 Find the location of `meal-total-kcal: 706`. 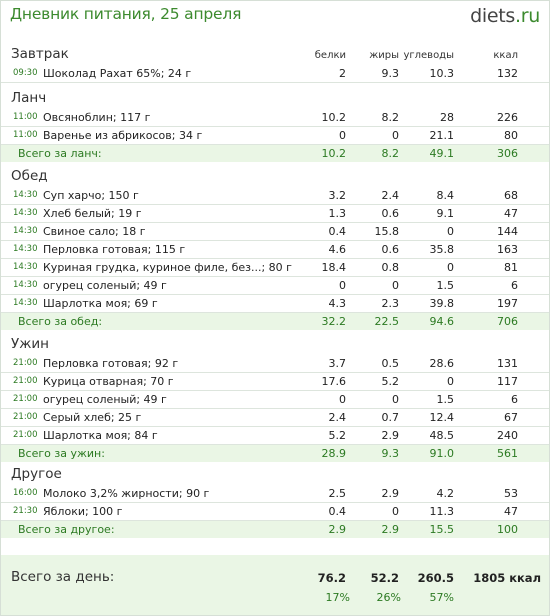

meal-total-kcal: 706 is located at coordinates (507, 321).